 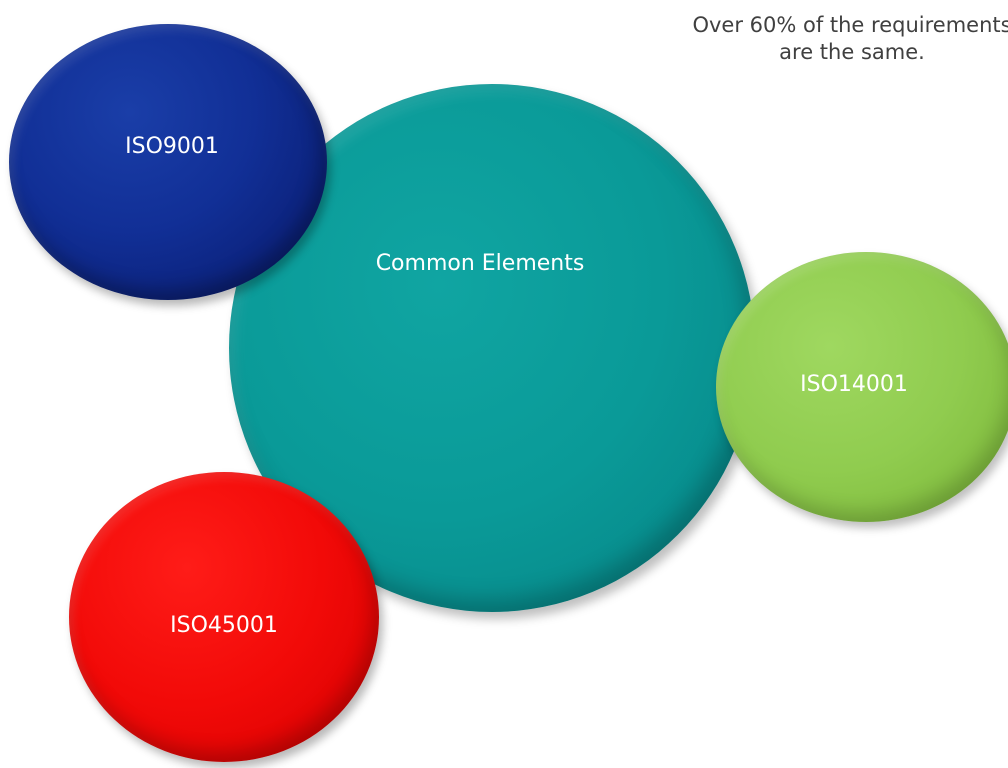 What do you see at coordinates (168, 162) in the screenshot?
I see `iso9001-bubble: ISO9001` at bounding box center [168, 162].